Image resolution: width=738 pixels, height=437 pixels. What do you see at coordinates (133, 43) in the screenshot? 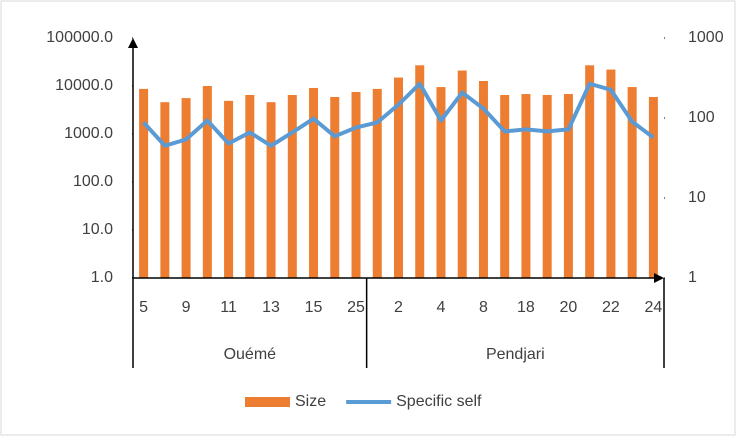
I see `y-axis-arrow` at bounding box center [133, 43].